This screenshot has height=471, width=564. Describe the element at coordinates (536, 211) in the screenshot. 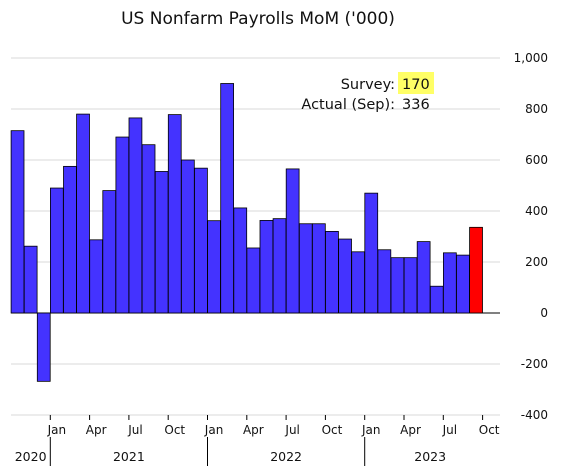

I see `y-tick-label: 400` at that location.